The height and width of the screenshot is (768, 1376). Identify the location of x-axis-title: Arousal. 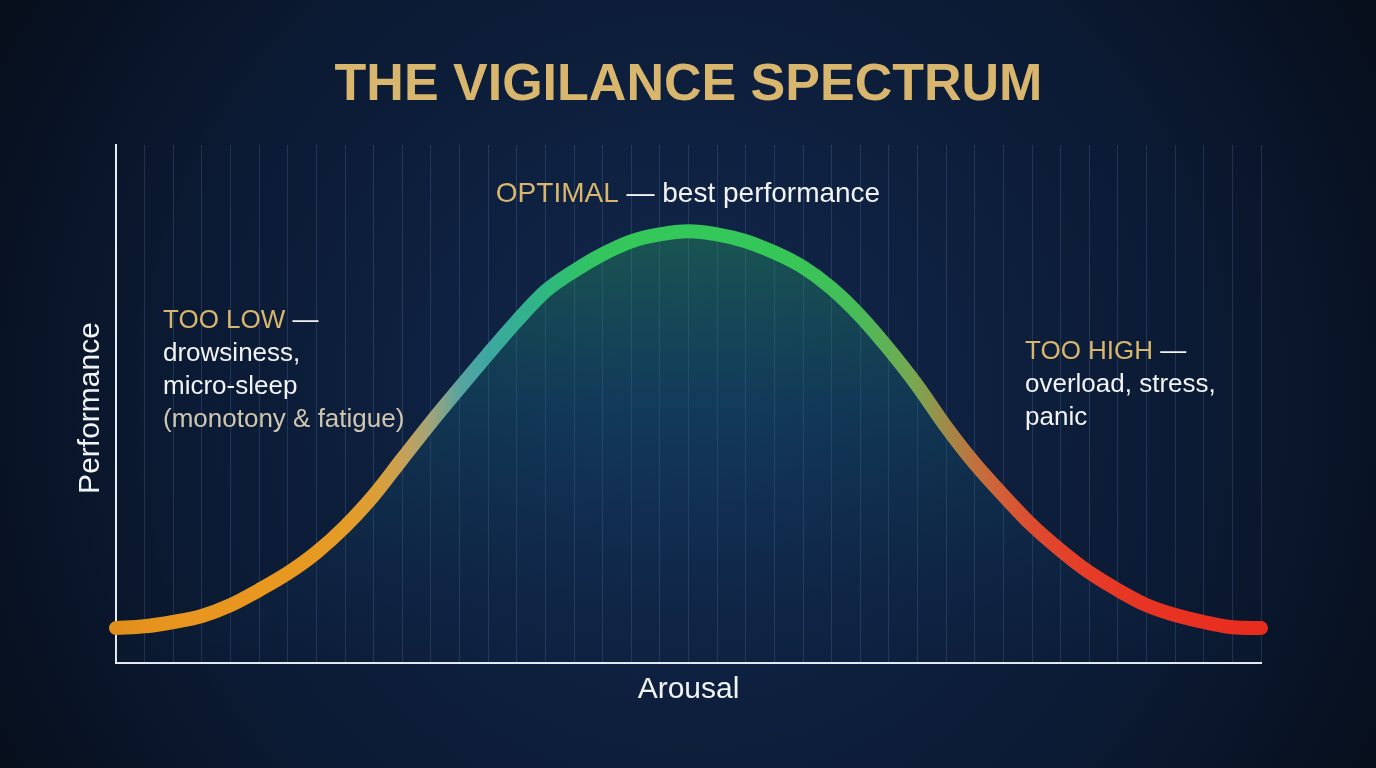
(688, 688).